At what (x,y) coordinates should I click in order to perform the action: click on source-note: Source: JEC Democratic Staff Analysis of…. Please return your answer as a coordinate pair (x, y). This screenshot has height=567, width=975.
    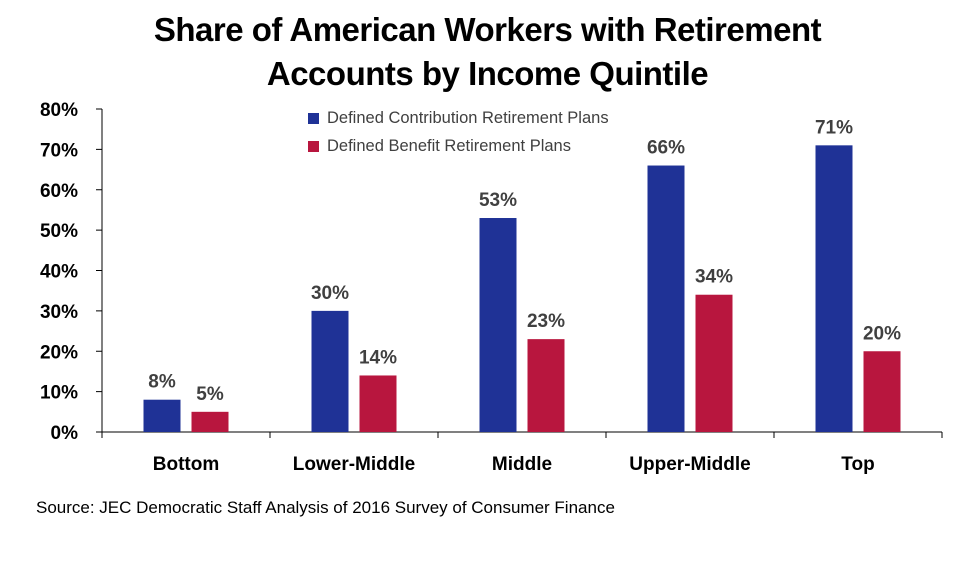
    Looking at the image, I should click on (325, 507).